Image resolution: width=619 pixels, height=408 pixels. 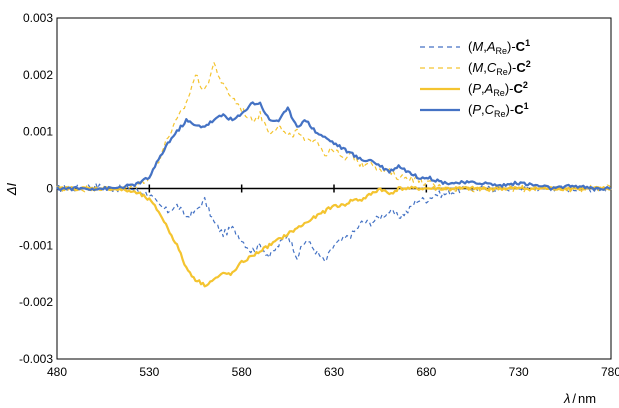 I want to click on x-axis-lambda: λ, so click(x=566, y=398).